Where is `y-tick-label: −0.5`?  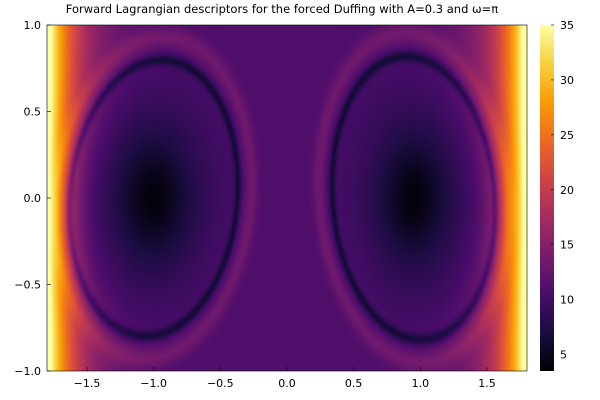 y-tick-label: −0.5 is located at coordinates (27, 285).